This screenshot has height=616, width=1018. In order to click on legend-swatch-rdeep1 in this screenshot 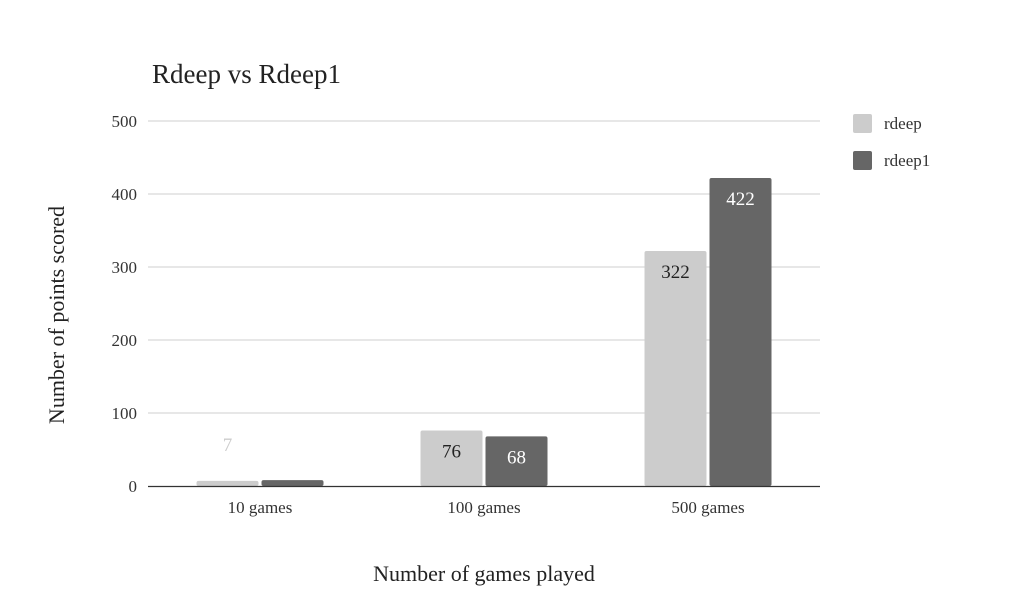, I will do `click(862, 160)`.